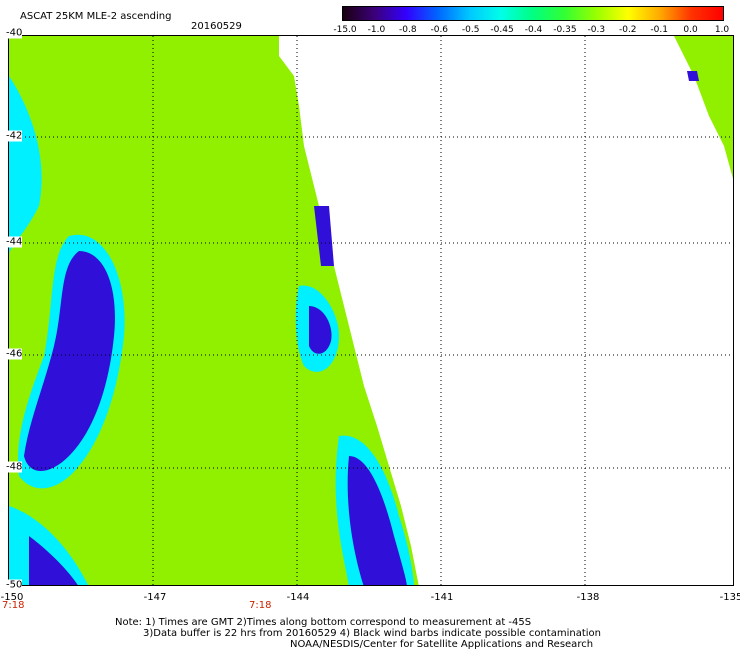 The width and height of the screenshot is (740, 650). Describe the element at coordinates (96, 16) in the screenshot. I see `product-title: ASCAT 25KM MLE-2 ascending` at that location.